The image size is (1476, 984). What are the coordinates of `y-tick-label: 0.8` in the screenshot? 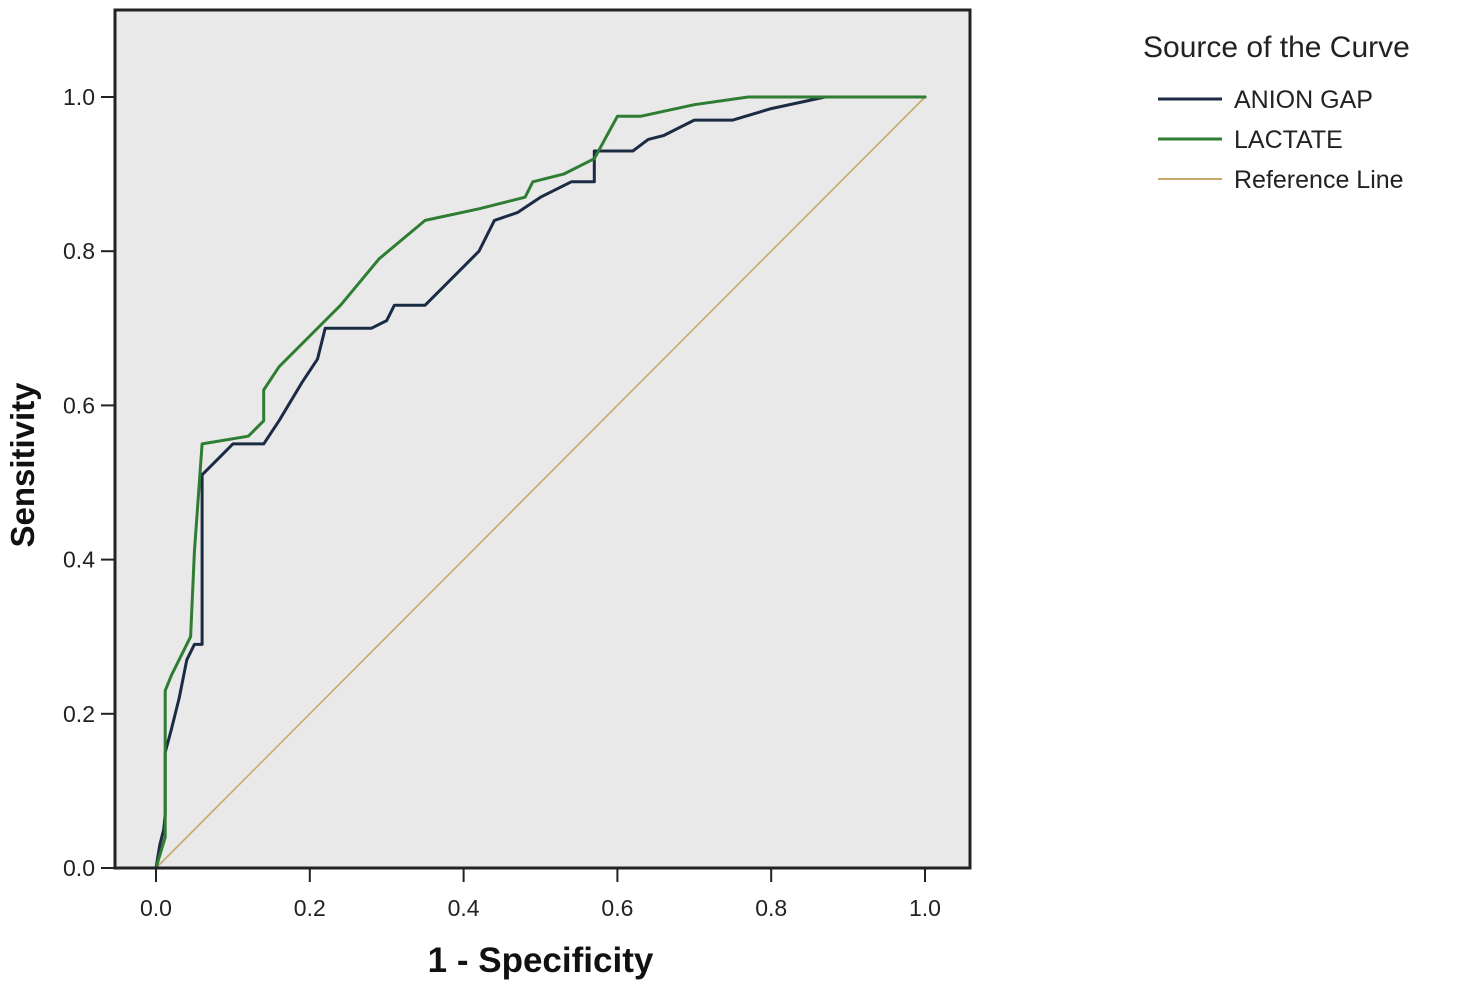 It's located at (79, 251).